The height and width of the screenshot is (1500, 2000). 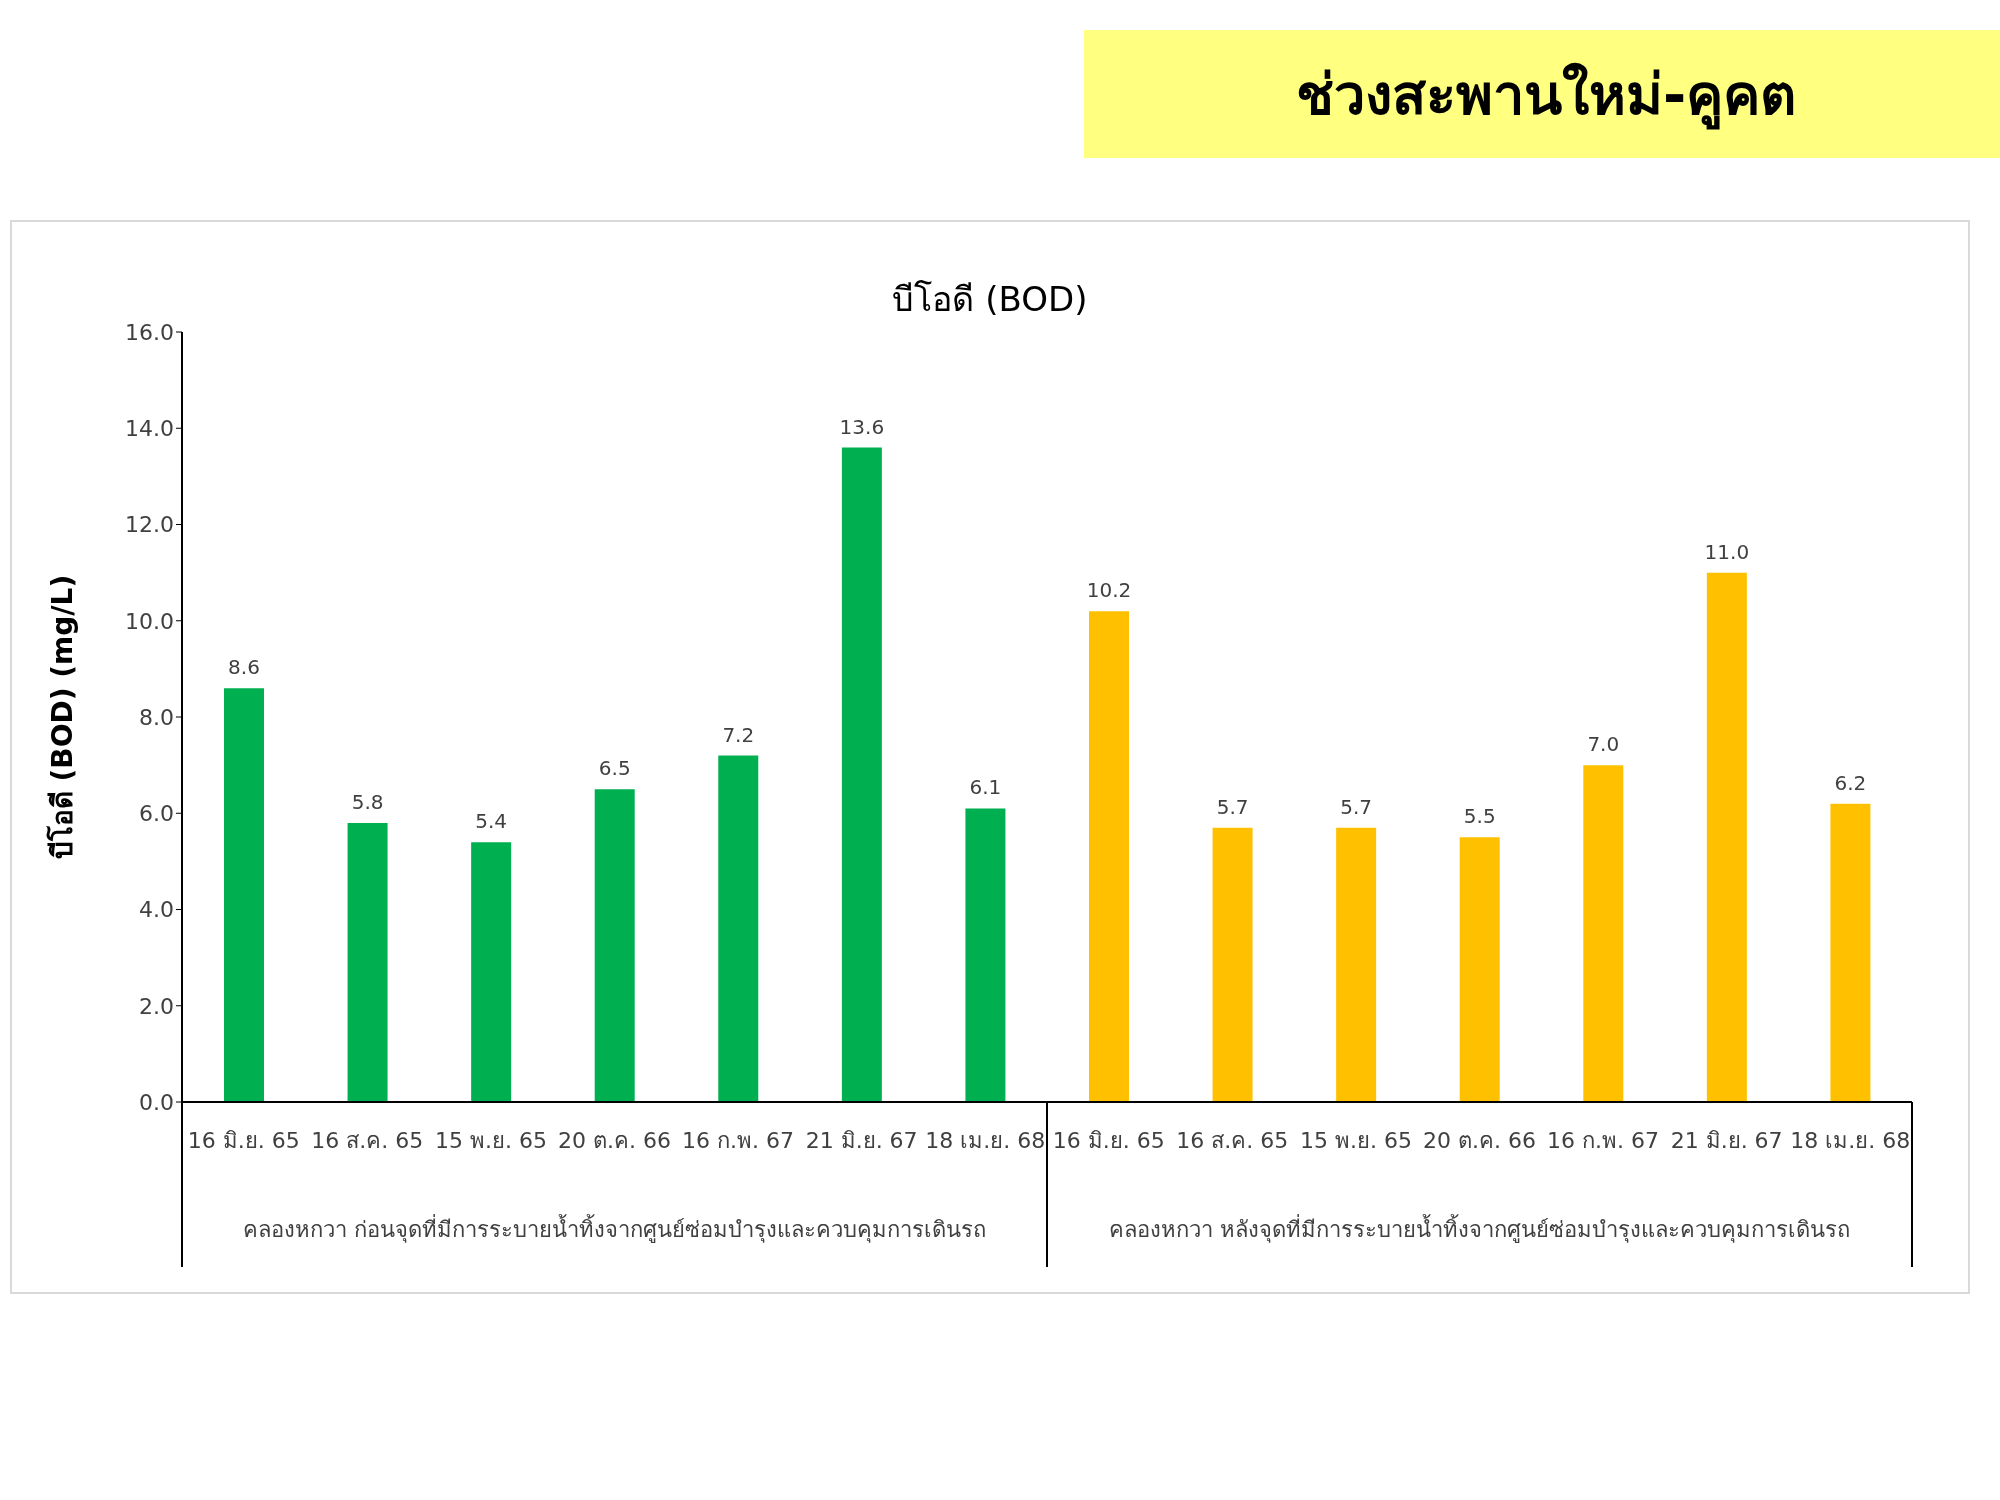 What do you see at coordinates (367, 801) in the screenshot?
I see `data-label: 5.8` at bounding box center [367, 801].